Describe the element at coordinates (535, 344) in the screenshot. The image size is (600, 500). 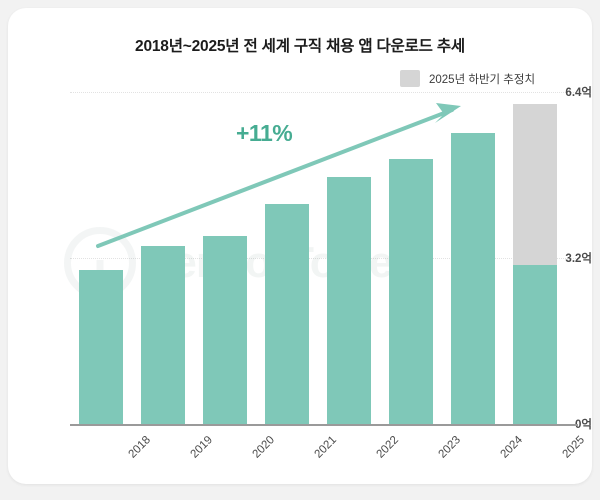
I see `bar-2025` at that location.